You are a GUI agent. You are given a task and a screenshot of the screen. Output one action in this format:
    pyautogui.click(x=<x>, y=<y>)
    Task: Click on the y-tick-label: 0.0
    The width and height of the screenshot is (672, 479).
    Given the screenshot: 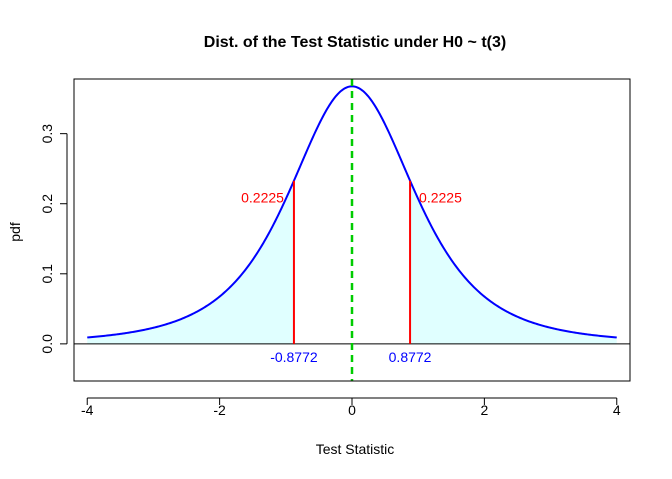 What is the action you would take?
    pyautogui.click(x=47, y=344)
    